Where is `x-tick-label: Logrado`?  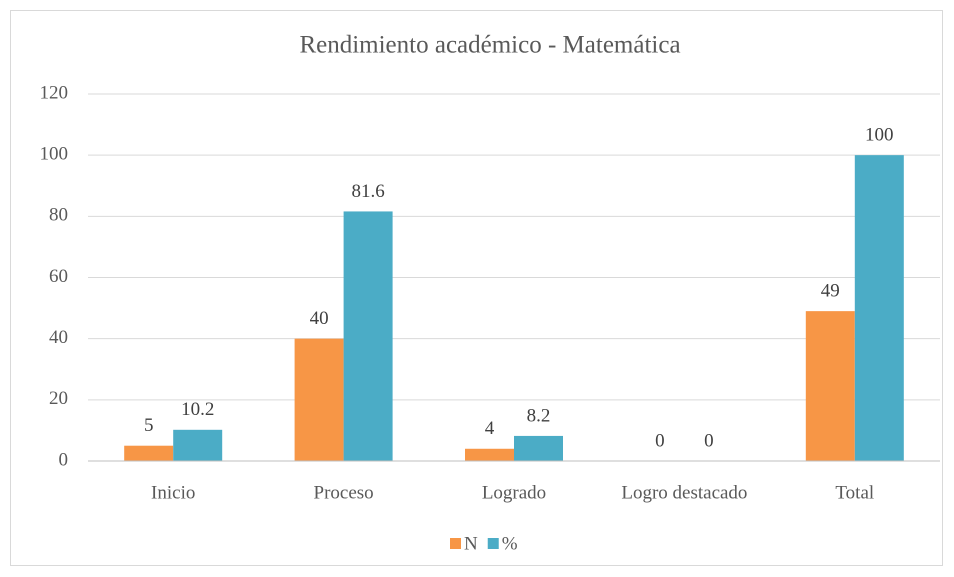
x-tick-label: Logrado is located at coordinates (514, 492).